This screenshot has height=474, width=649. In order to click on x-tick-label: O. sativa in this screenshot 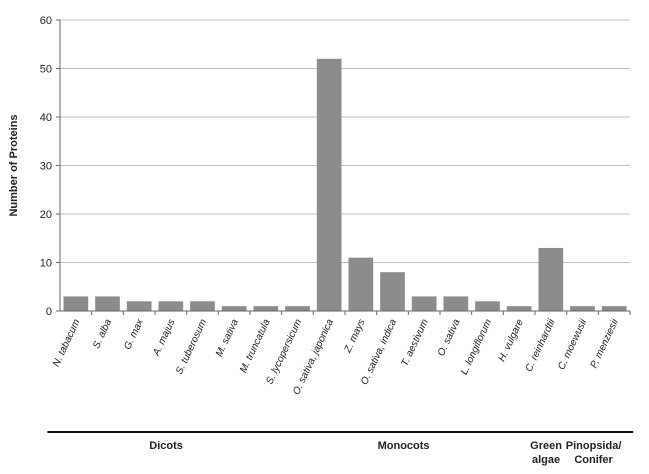, I will do `click(449, 337)`.